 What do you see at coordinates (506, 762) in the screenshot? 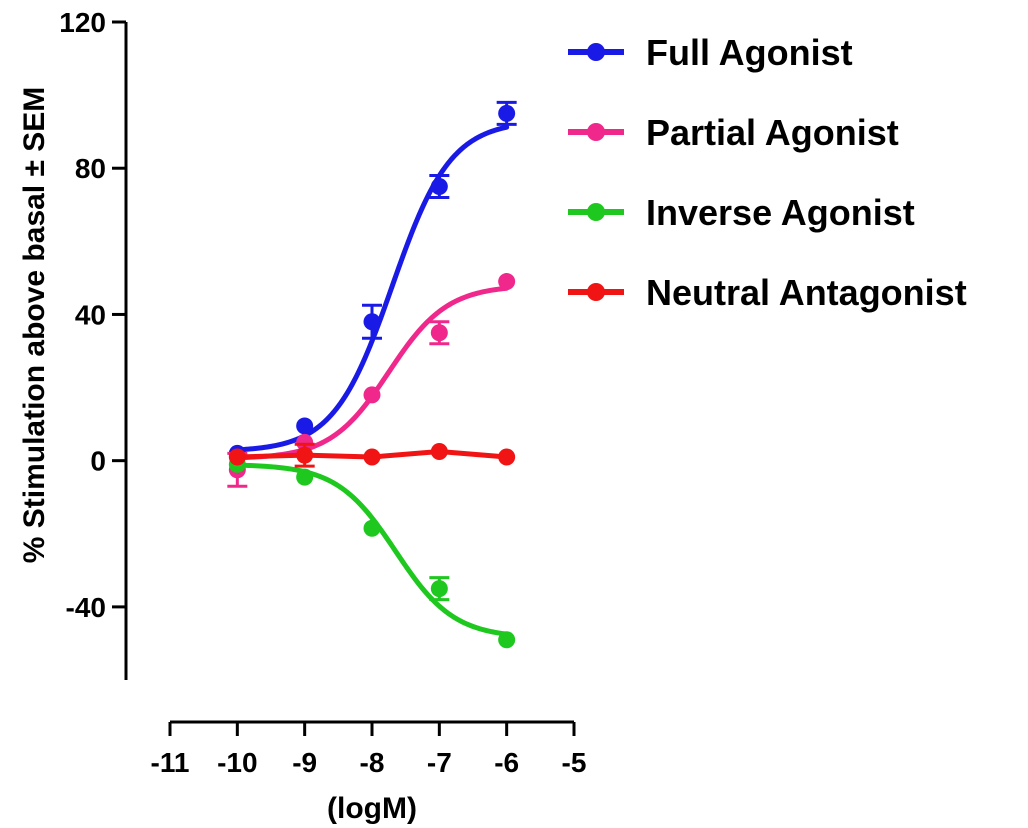
I see `x-tick-label: -6` at bounding box center [506, 762].